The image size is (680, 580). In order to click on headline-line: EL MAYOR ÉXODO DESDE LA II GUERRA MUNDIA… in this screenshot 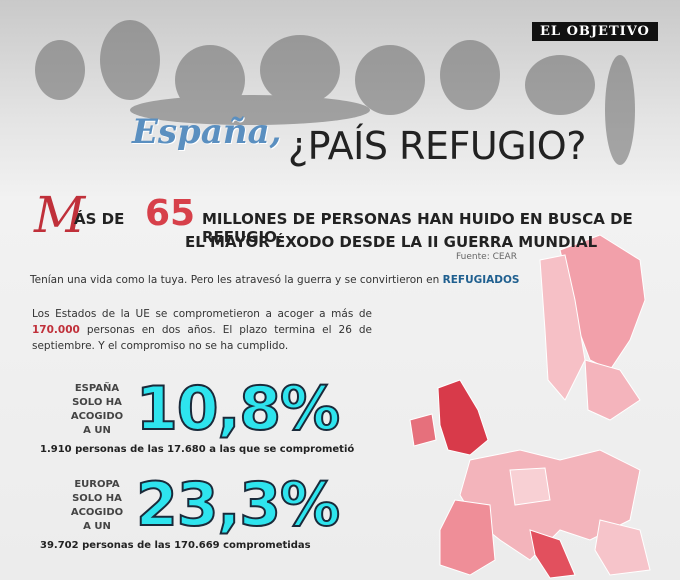, I will do `click(391, 242)`.